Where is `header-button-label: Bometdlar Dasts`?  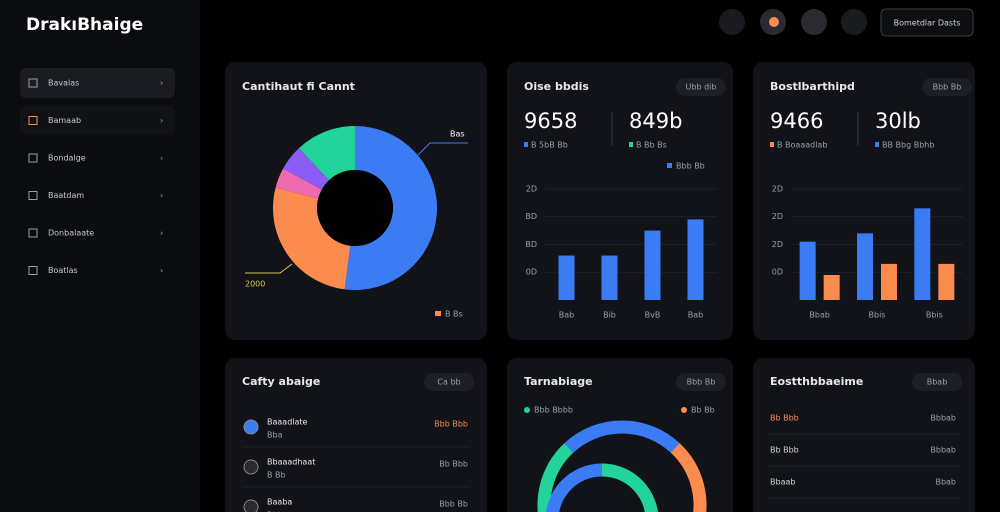 header-button-label: Bometdlar Dasts is located at coordinates (927, 23).